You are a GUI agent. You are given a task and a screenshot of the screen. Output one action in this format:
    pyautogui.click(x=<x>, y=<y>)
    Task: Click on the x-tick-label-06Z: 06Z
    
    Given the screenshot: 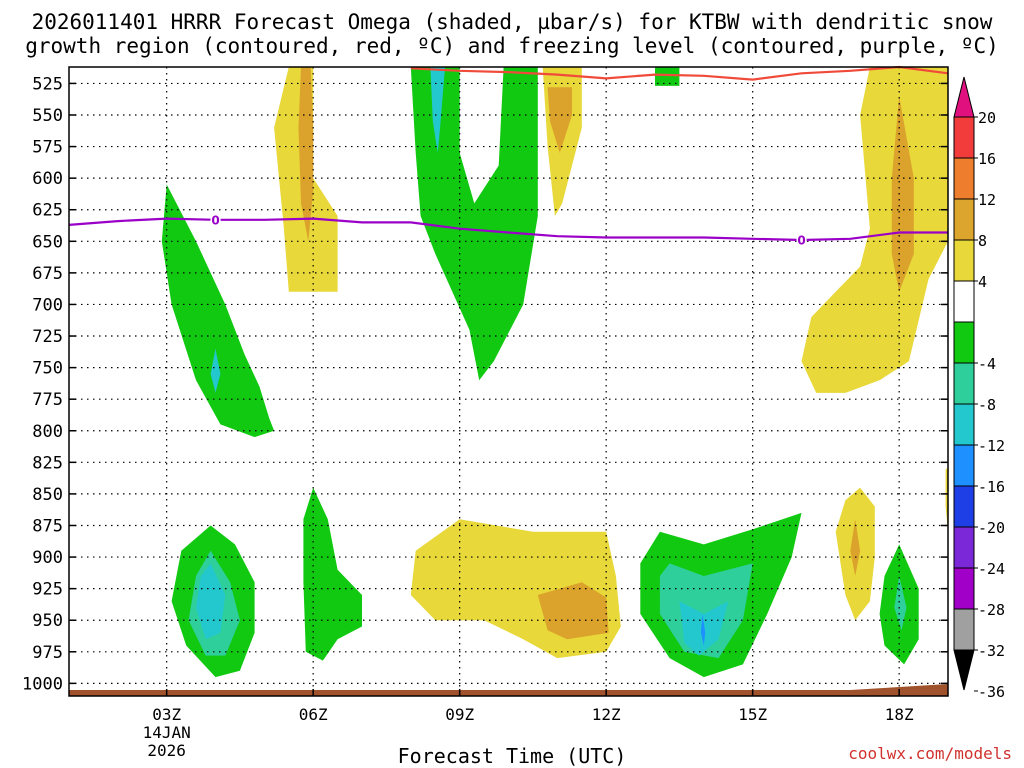 What is the action you would take?
    pyautogui.click(x=313, y=714)
    